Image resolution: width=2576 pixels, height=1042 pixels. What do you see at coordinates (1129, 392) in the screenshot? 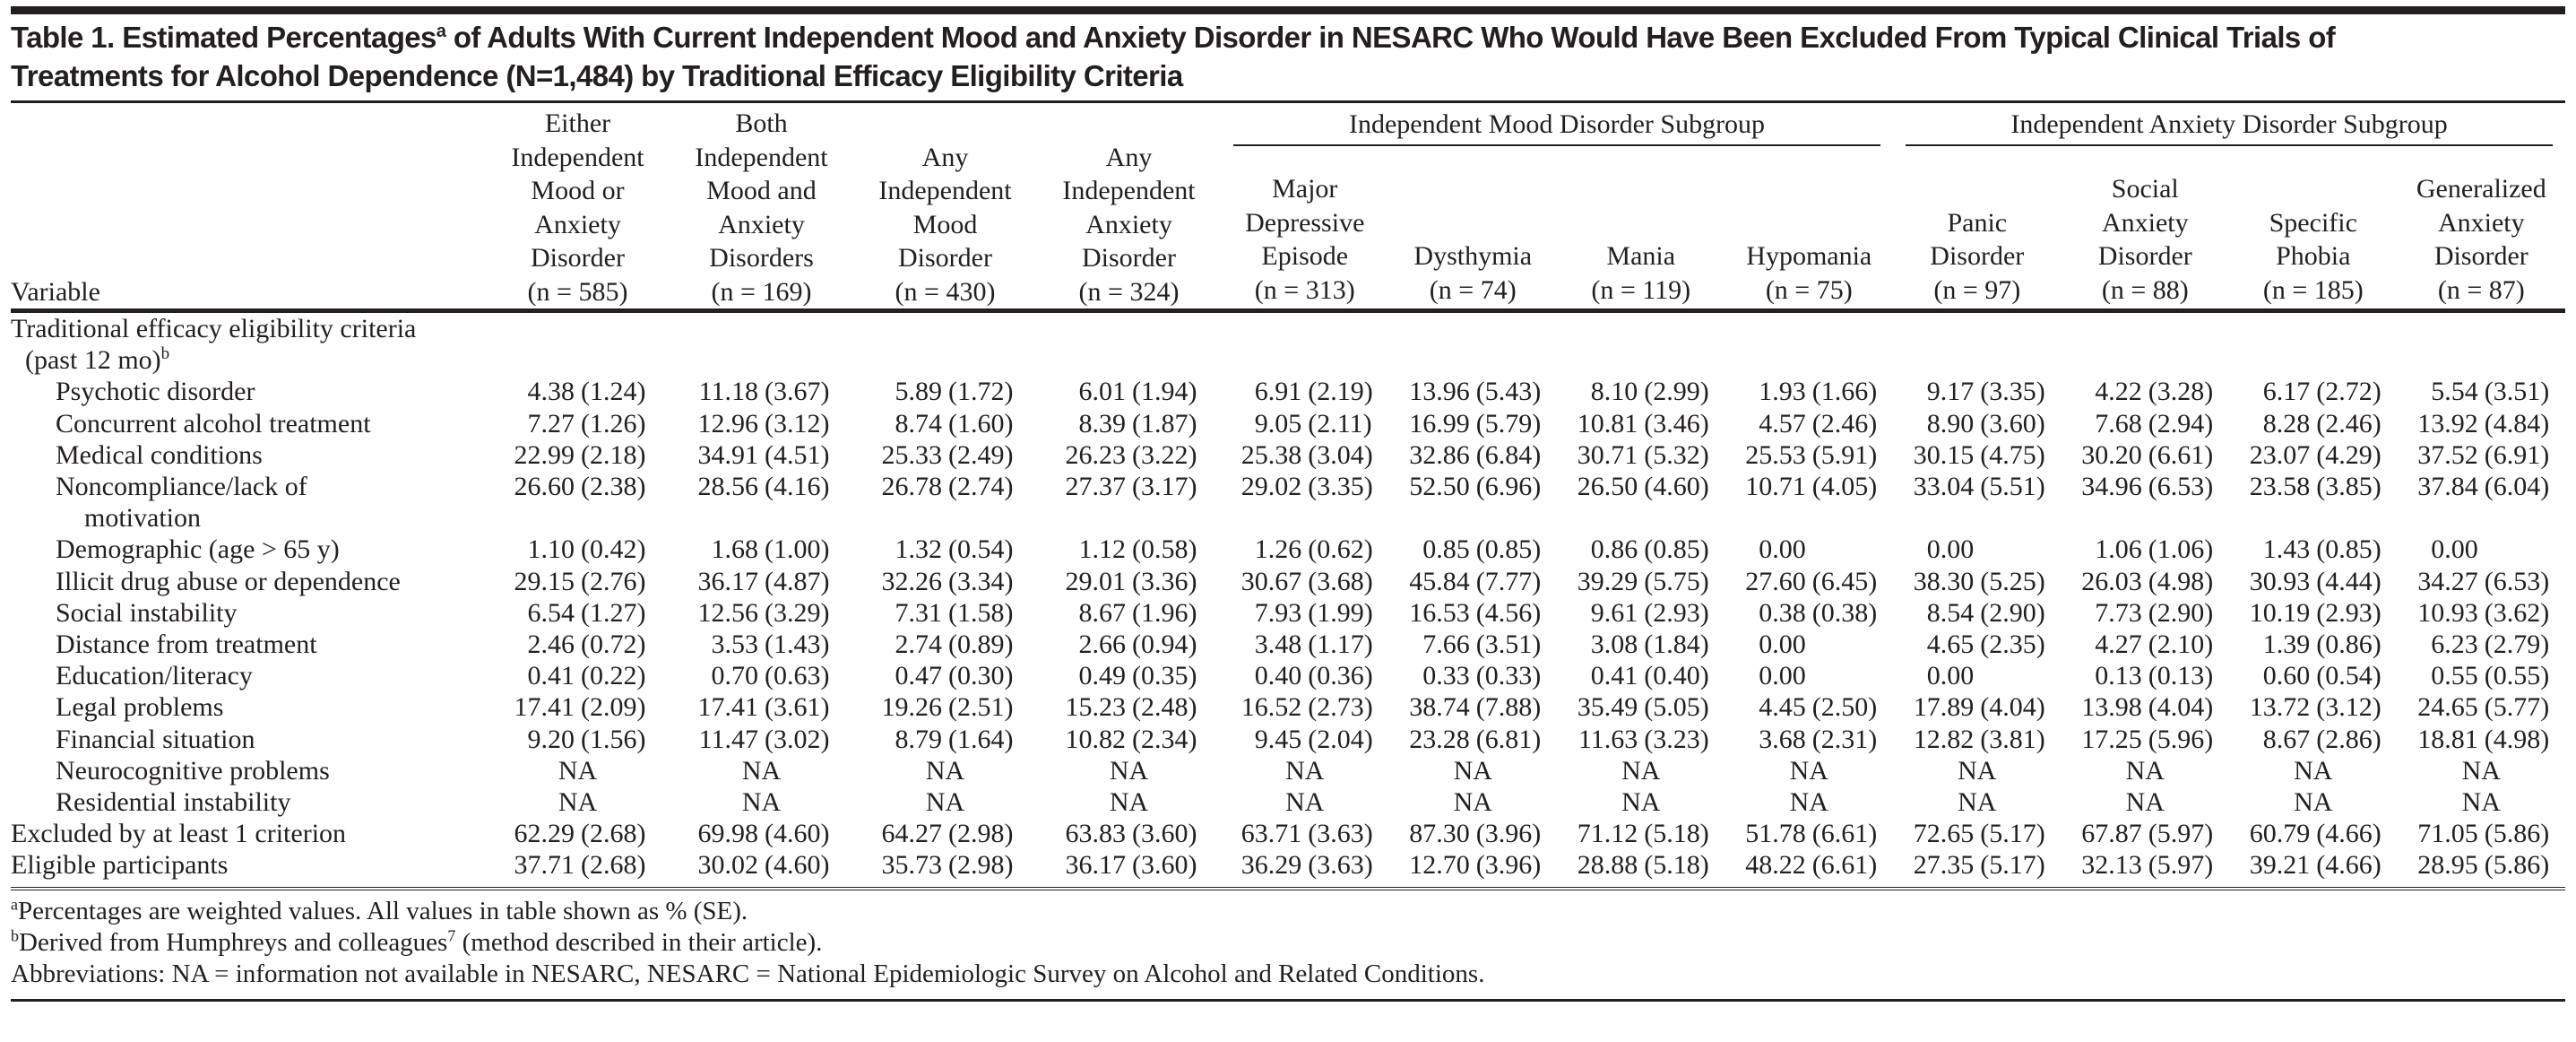
I see `table-cell: 6.01 (1.94)` at bounding box center [1129, 392].